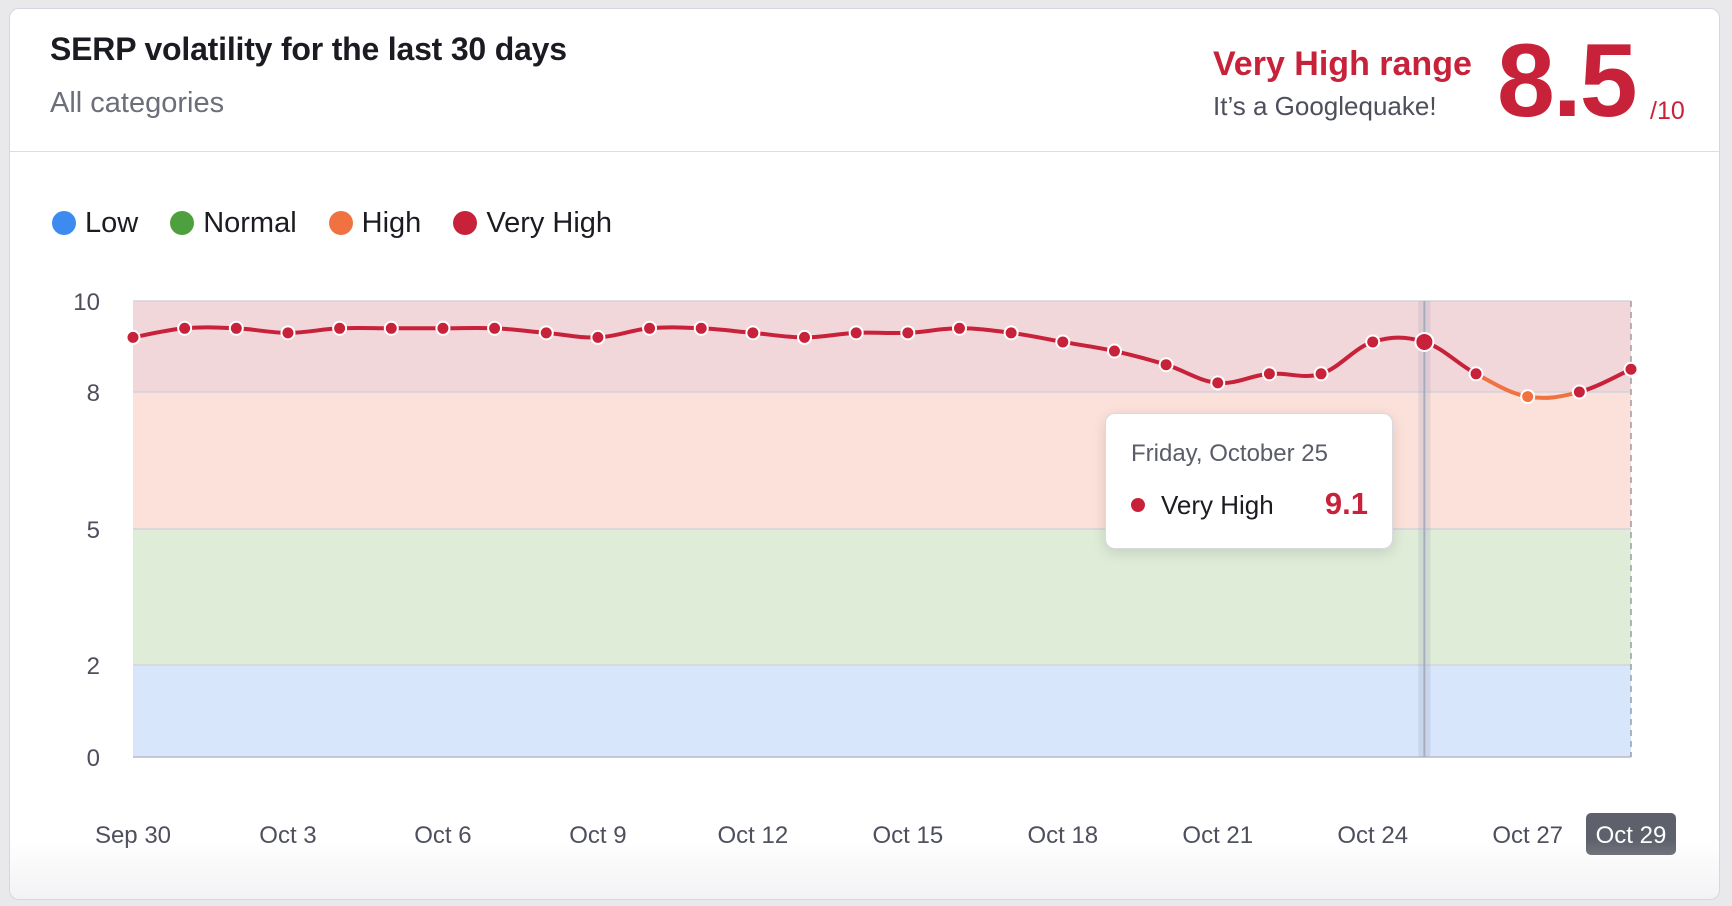 The width and height of the screenshot is (1732, 906). Describe the element at coordinates (882, 597) in the screenshot. I see `band-normal` at that location.